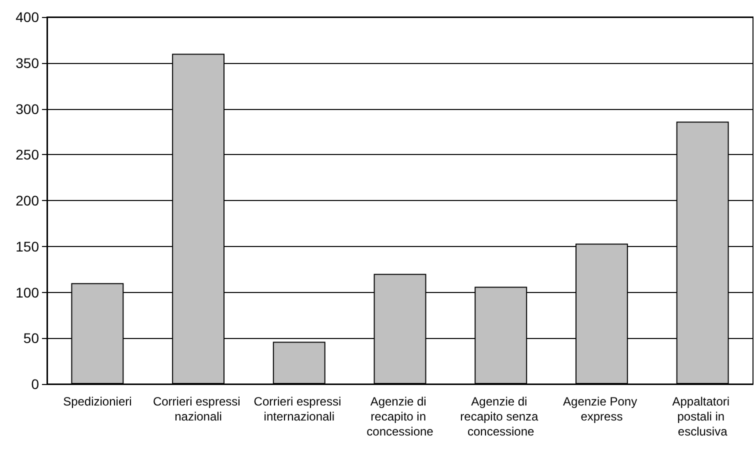 Image resolution: width=755 pixels, height=476 pixels. I want to click on x-tick-label: Agenzie di recapito in concessione, so click(400, 416).